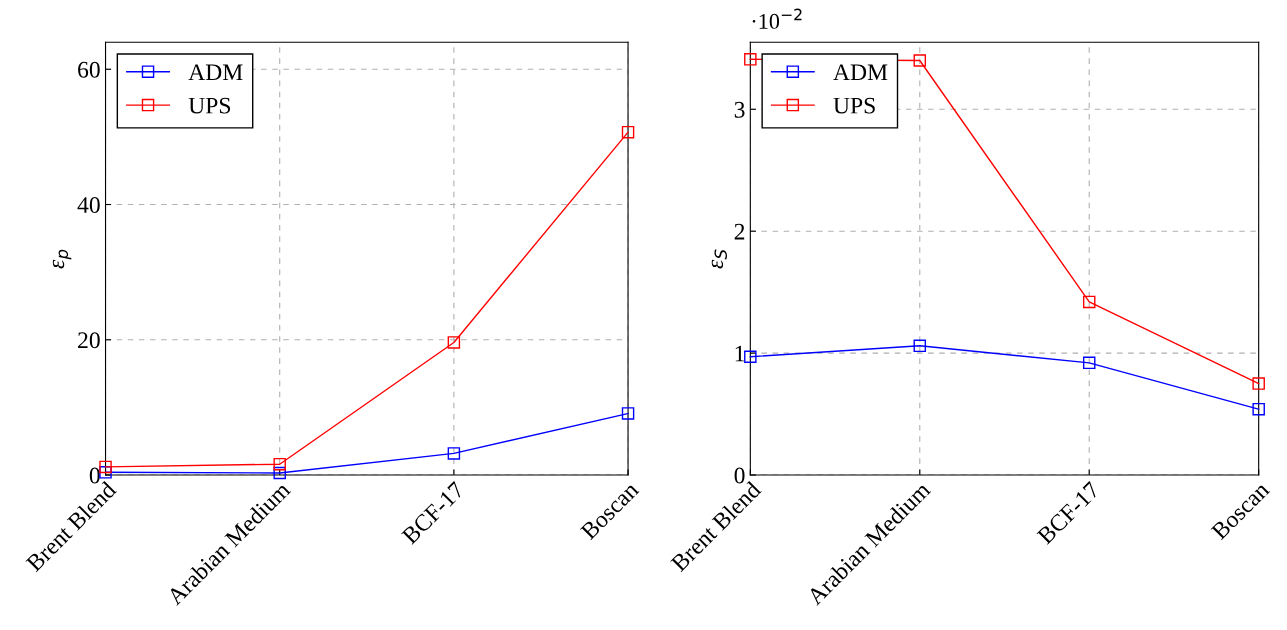 The image size is (1287, 630). I want to click on y-tick-label: 20, so click(89, 340).